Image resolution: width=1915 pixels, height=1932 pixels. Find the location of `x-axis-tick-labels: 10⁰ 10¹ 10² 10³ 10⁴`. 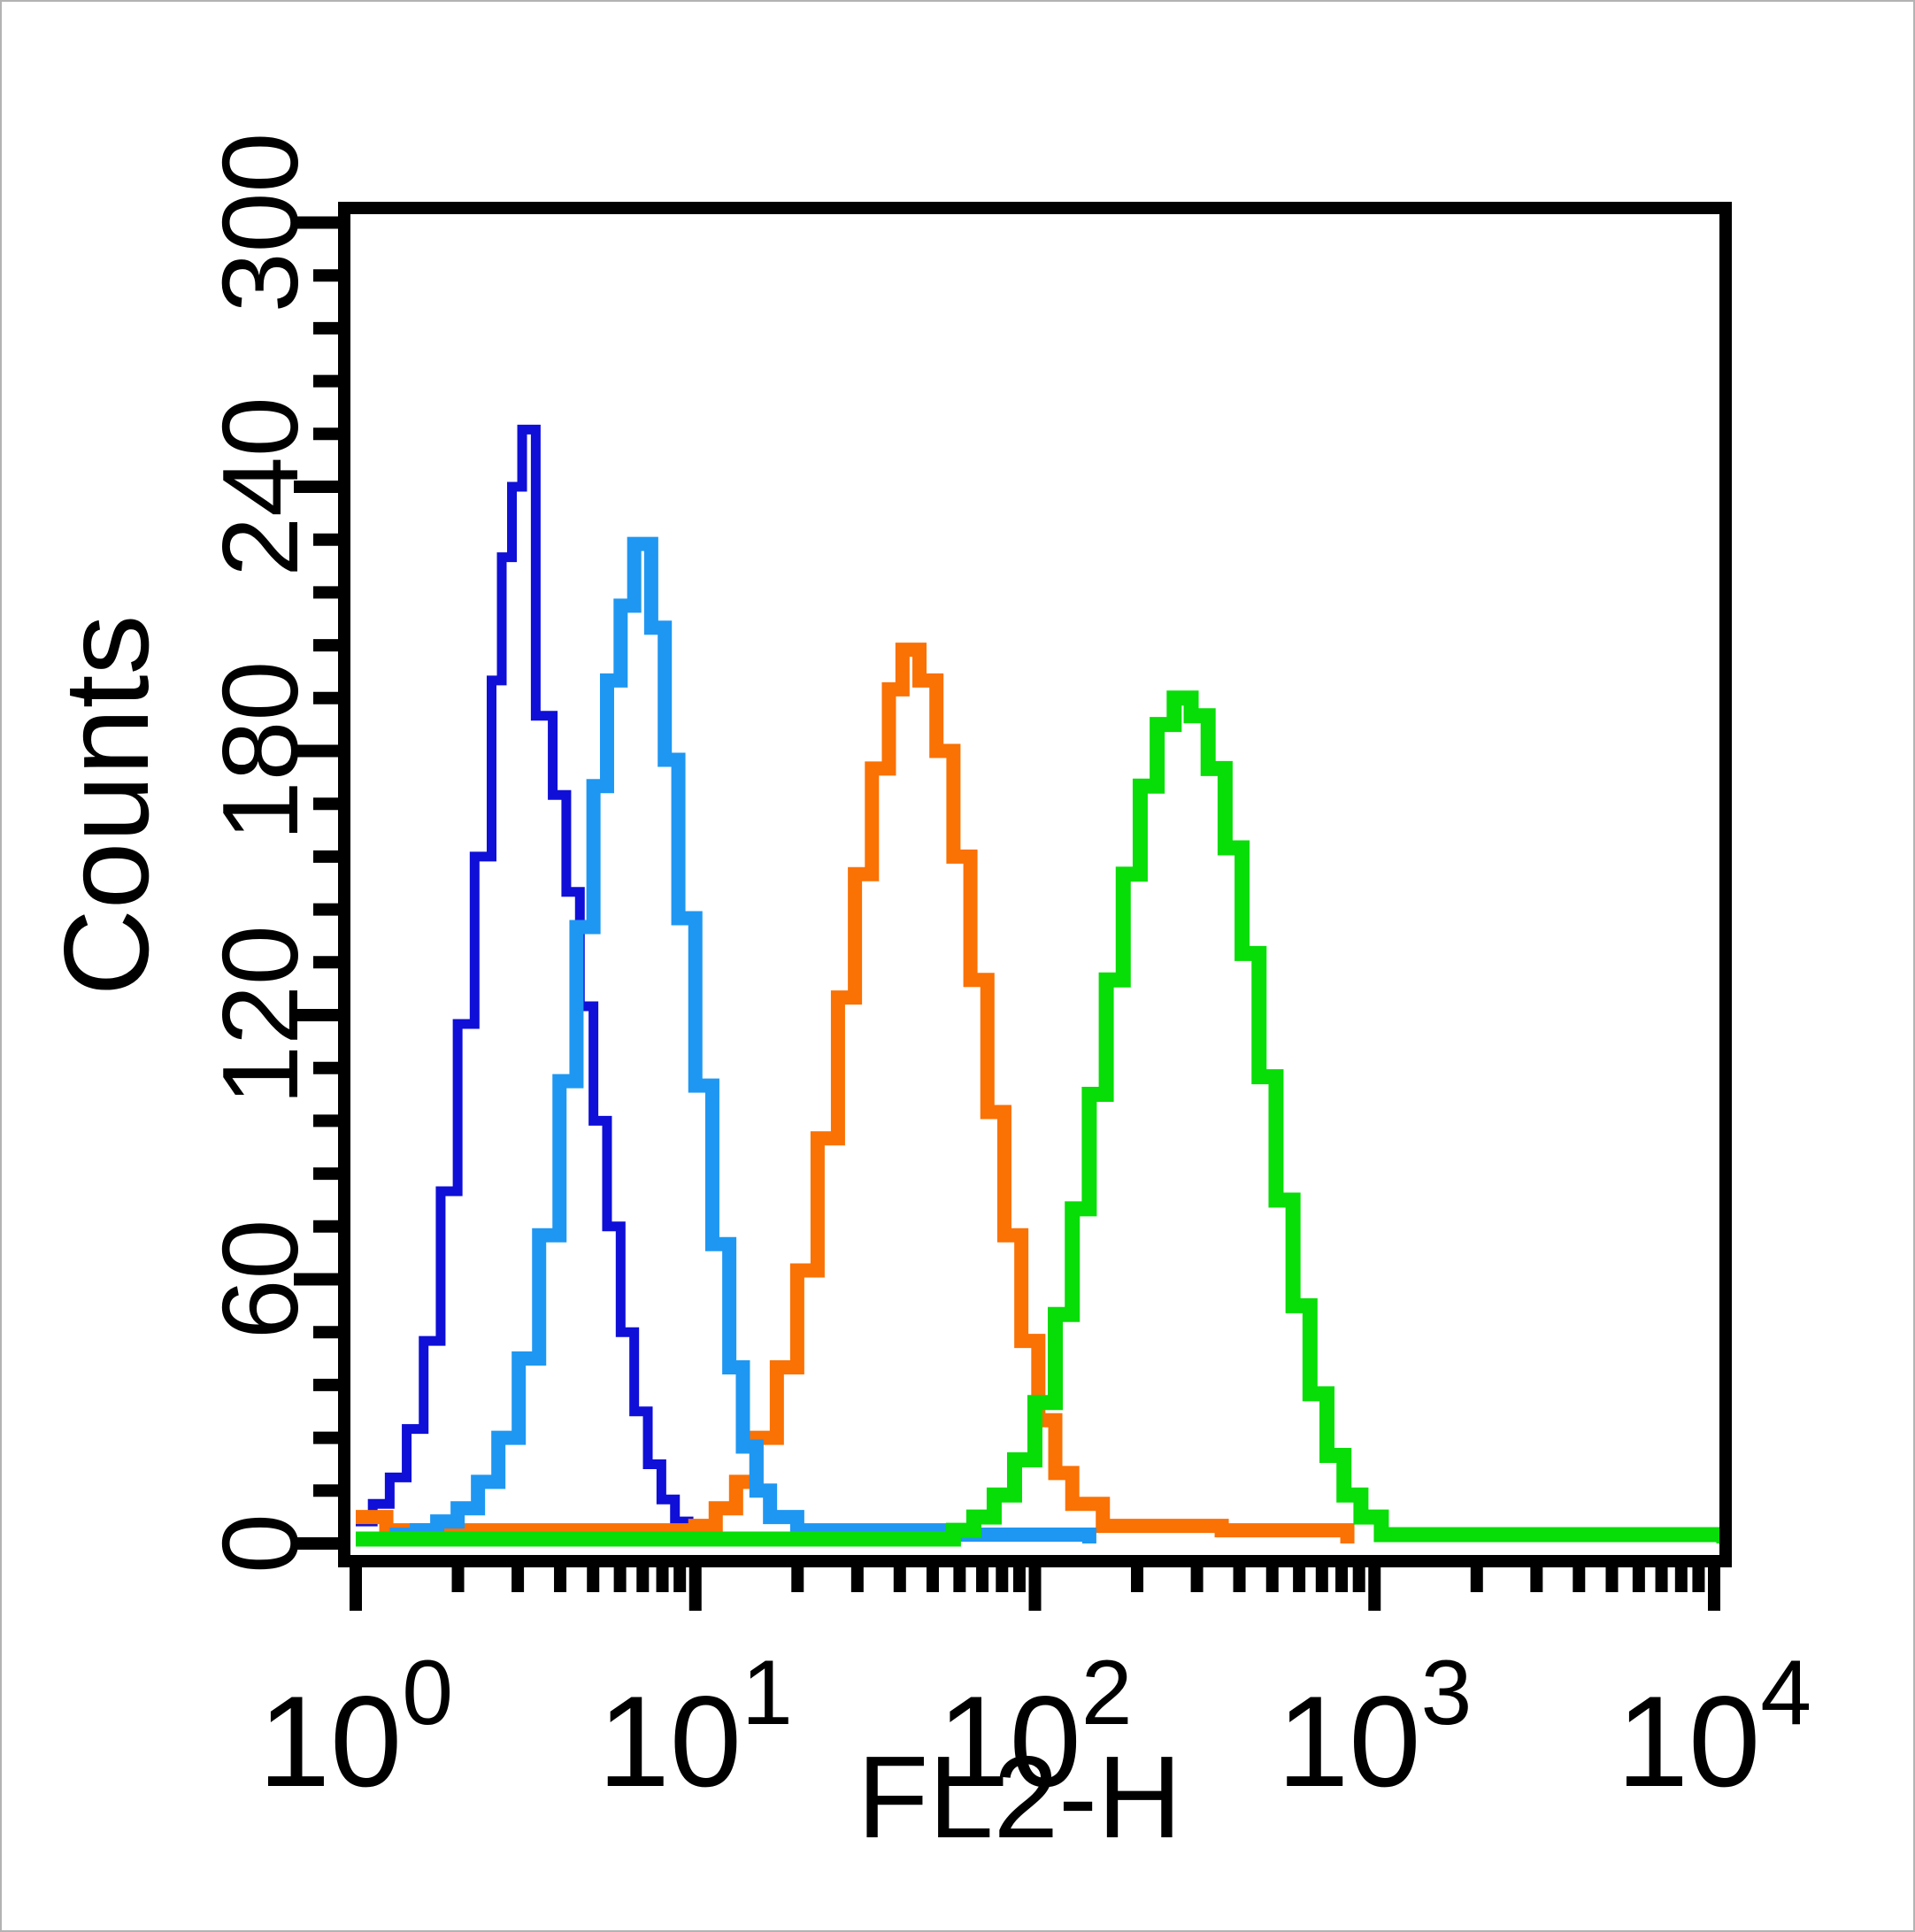

x-axis-tick-labels: 10⁰ 10¹ 10² 10³ 10⁴ is located at coordinates (1034, 1727).